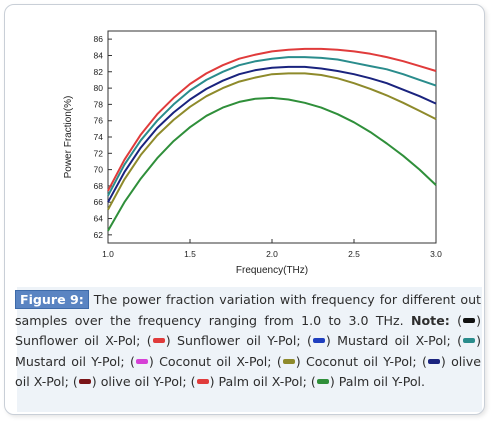 Image resolution: width=491 pixels, height=421 pixels. I want to click on legend-item-label: Palm oil Y-Pol., so click(380, 381).